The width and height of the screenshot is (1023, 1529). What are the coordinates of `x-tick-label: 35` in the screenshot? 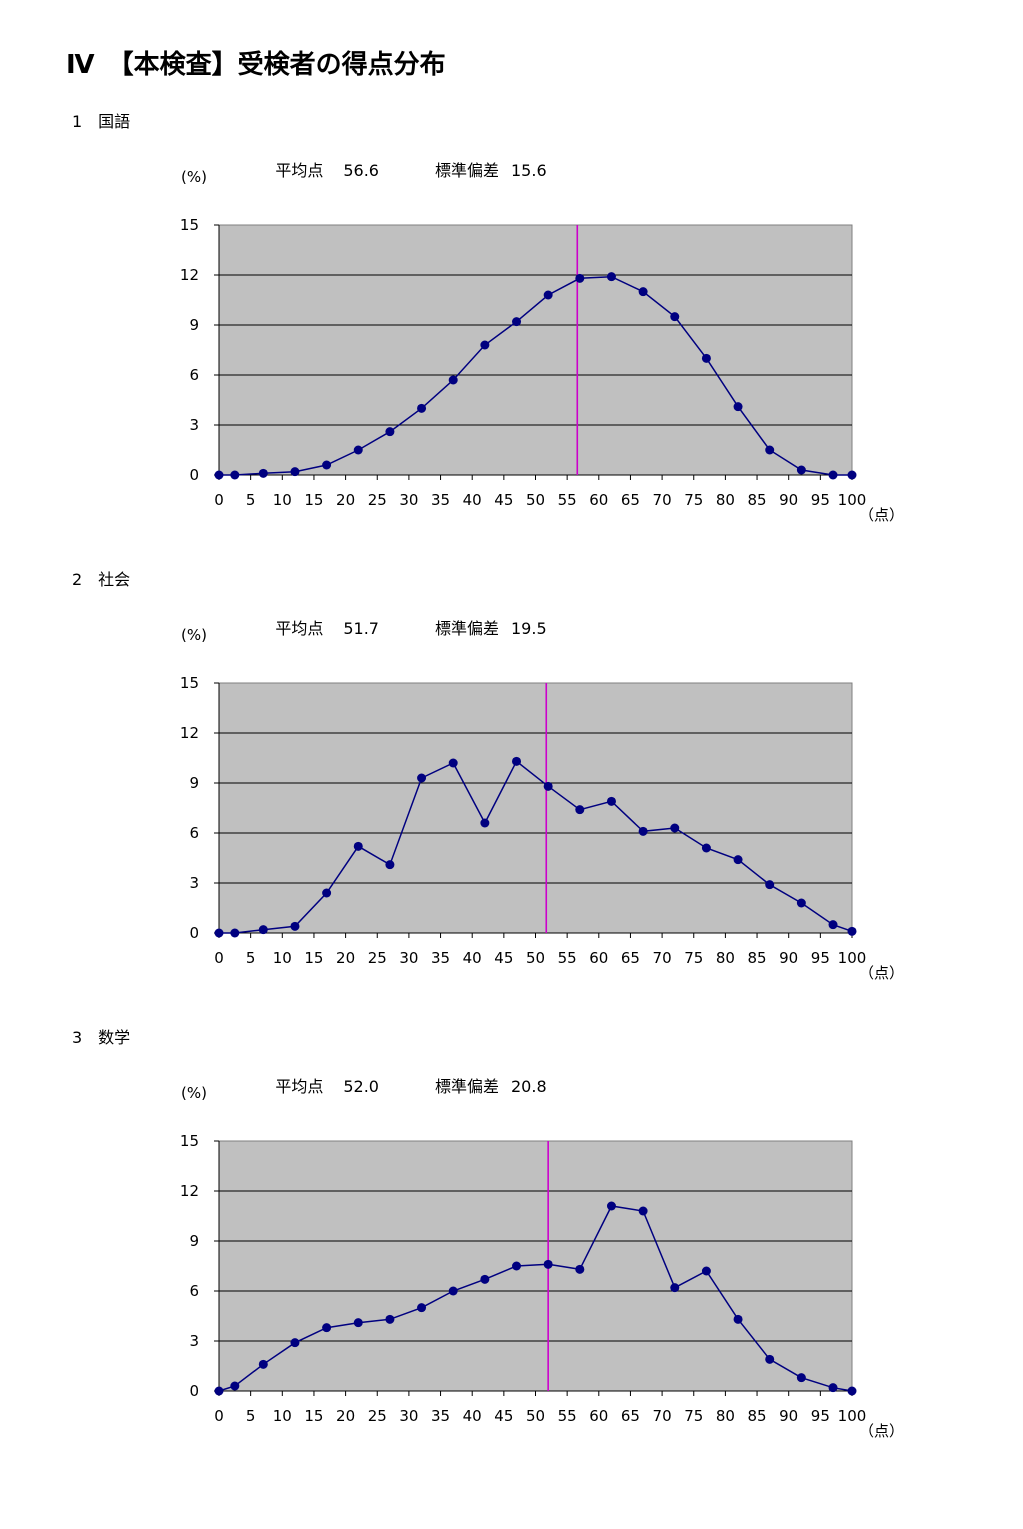 It's located at (440, 1416).